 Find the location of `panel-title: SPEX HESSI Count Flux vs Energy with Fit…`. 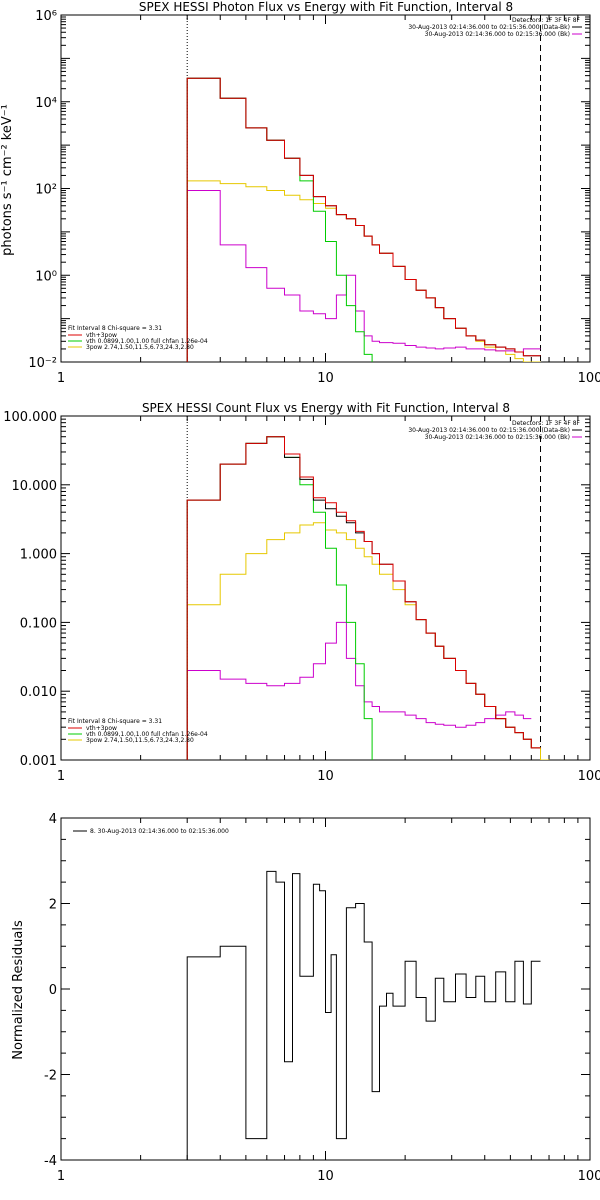

panel-title: SPEX HESSI Count Flux vs Energy with Fit… is located at coordinates (326, 408).